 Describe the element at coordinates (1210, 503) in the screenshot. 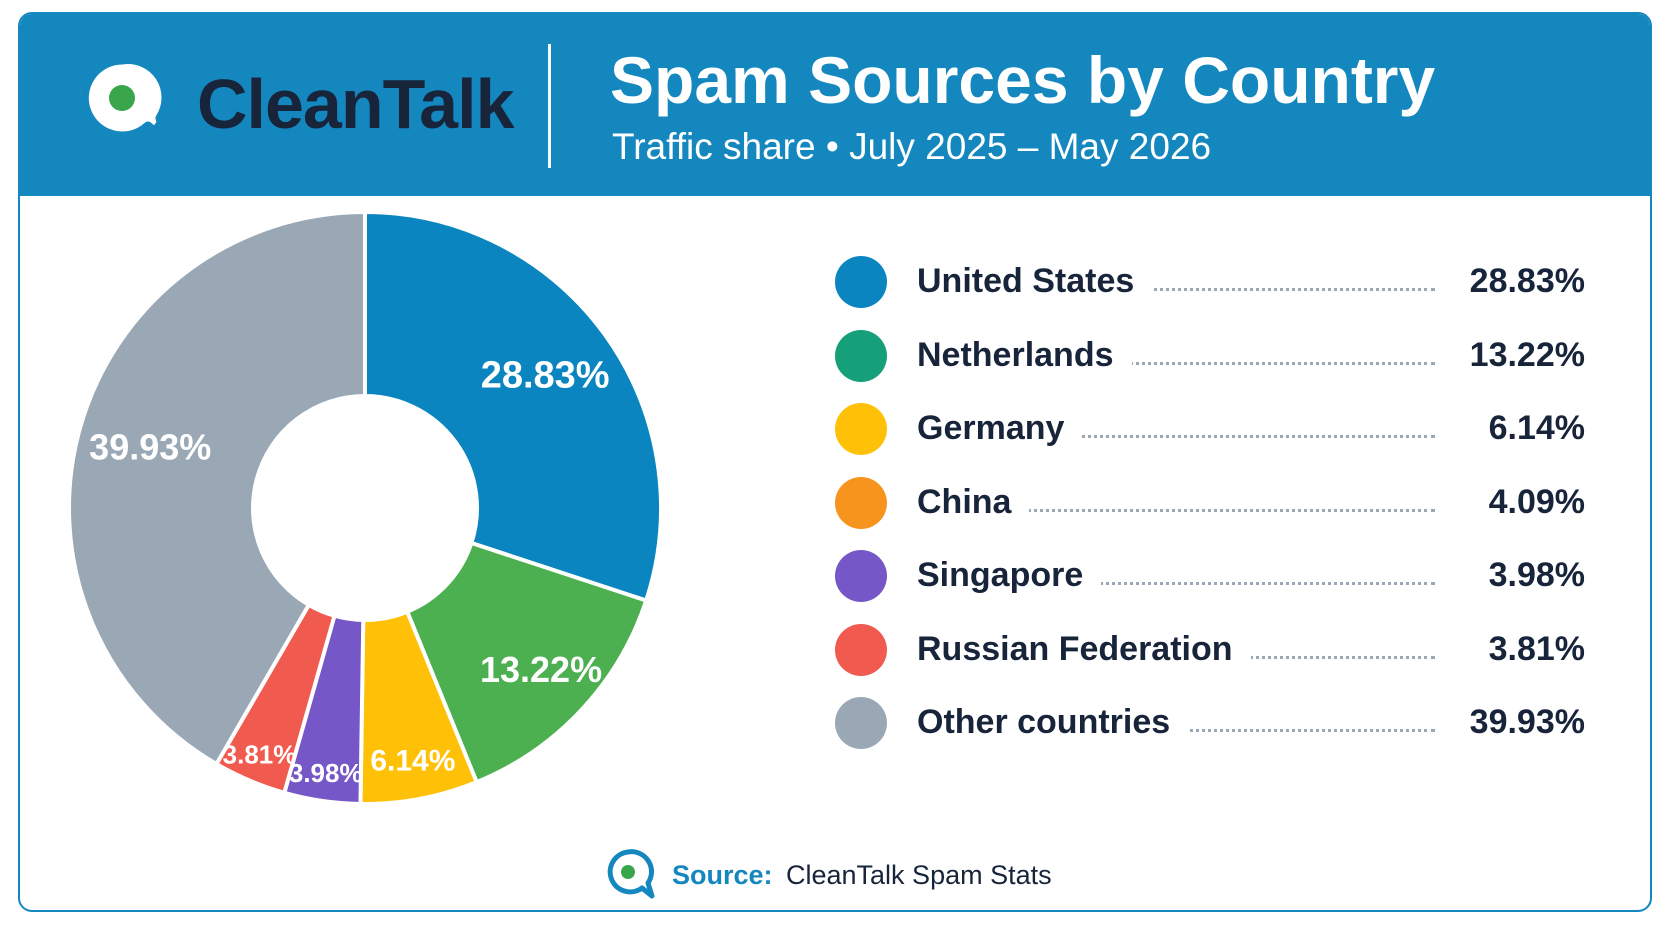

I see `legend-item: China 4.09%` at that location.